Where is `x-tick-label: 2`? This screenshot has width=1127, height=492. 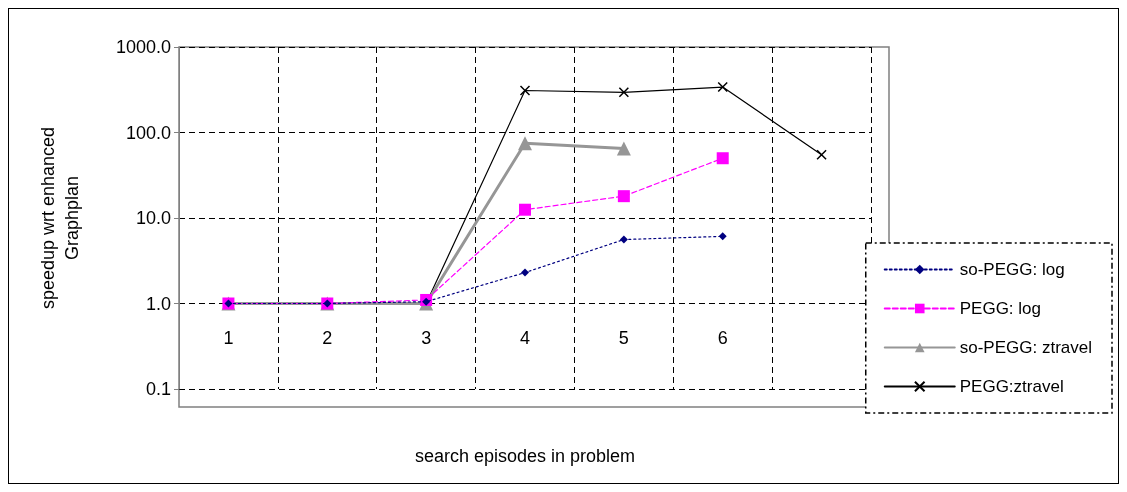
x-tick-label: 2 is located at coordinates (327, 338).